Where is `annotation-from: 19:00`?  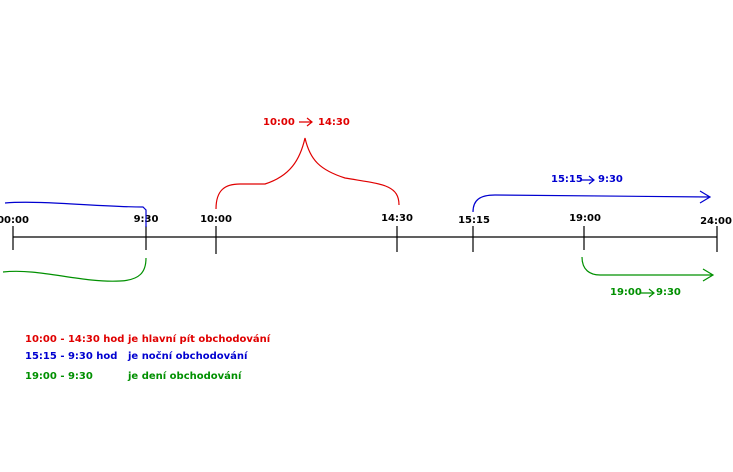
annotation-from: 19:00 is located at coordinates (626, 292).